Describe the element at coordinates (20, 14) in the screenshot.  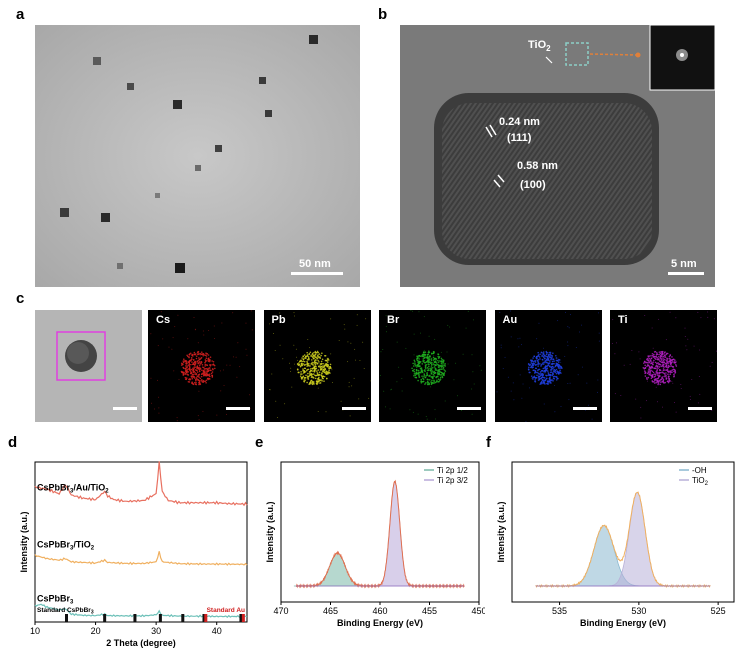
I see `panel-label-a: a` at that location.